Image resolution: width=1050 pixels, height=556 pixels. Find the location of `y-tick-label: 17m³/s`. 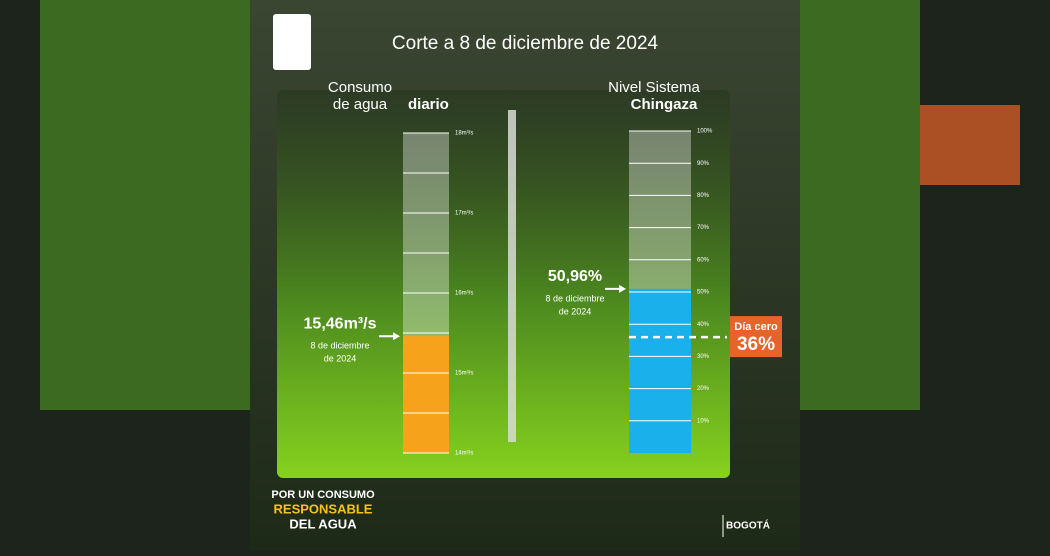

y-tick-label: 17m³/s is located at coordinates (464, 214).